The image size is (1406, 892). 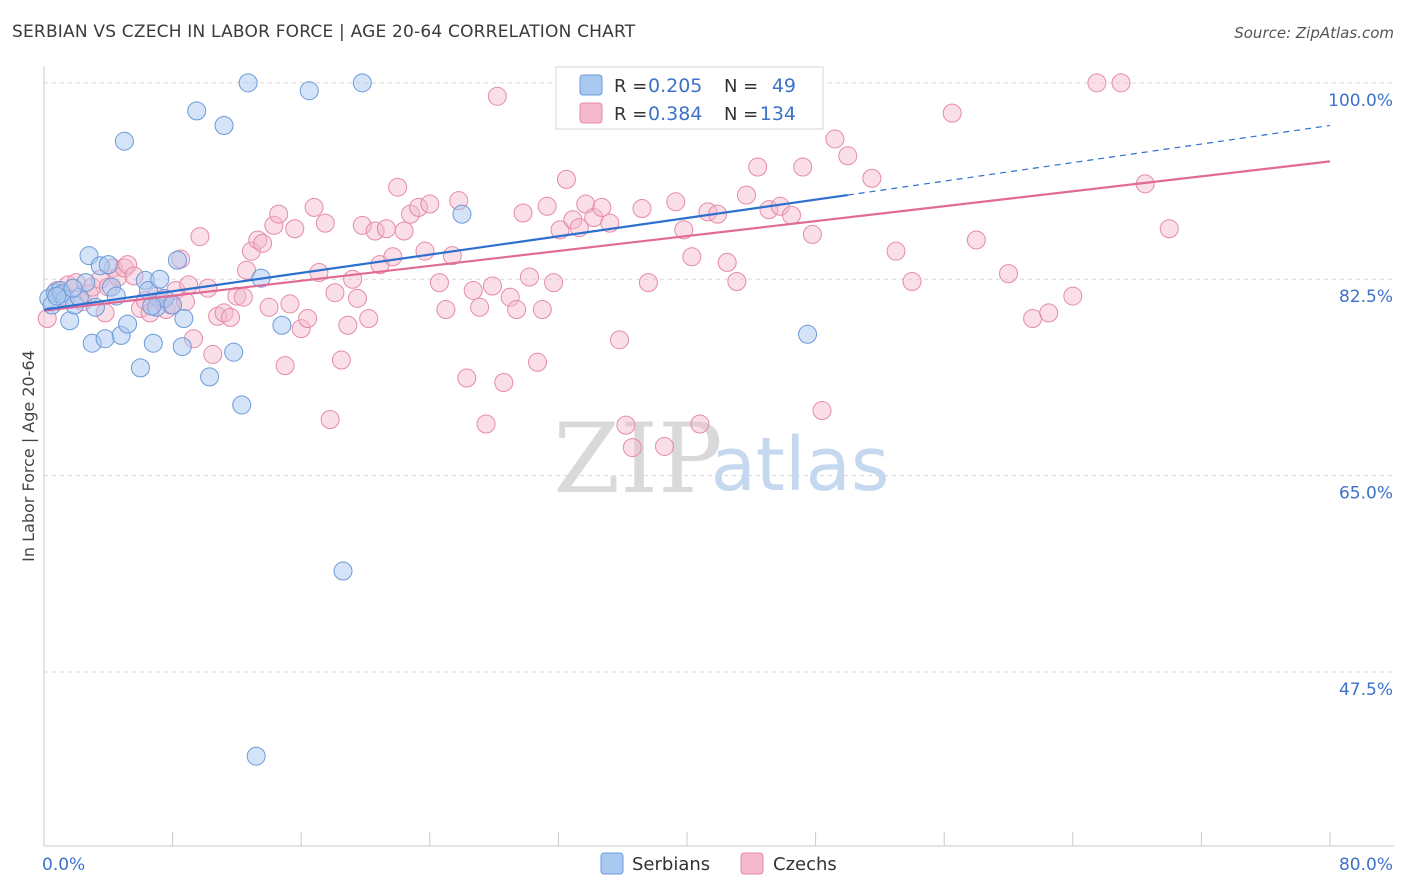 What do you see at coordinates (752, 863) in the screenshot?
I see `legend-czechs-swatch` at bounding box center [752, 863].